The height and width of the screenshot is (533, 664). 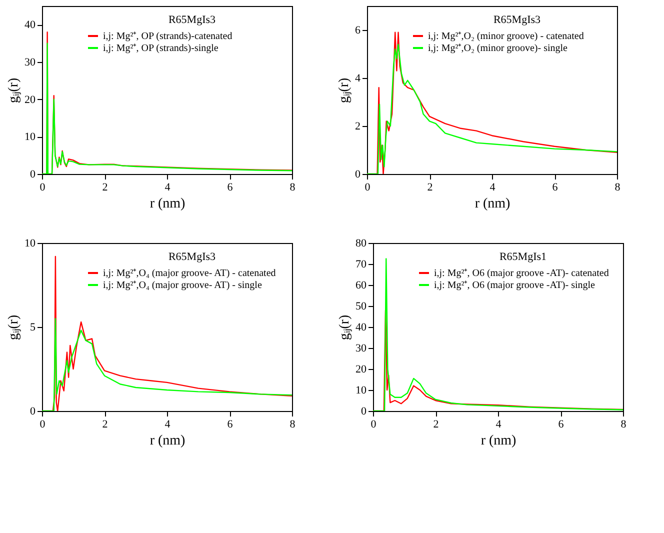 I want to click on y-tick-label: 4, so click(x=358, y=78).